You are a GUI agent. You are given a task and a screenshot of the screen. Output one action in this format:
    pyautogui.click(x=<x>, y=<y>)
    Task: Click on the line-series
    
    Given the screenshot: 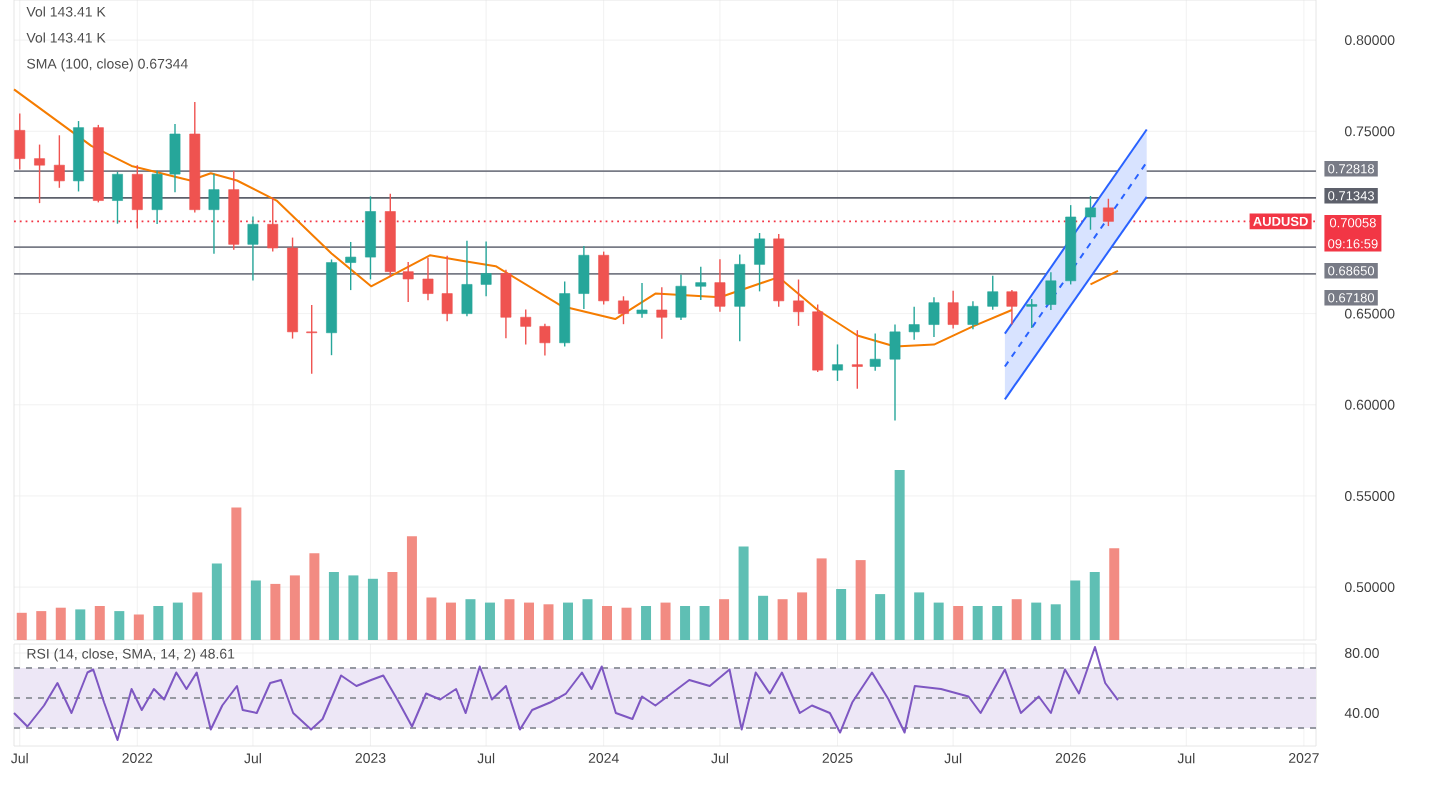 What is the action you would take?
    pyautogui.click(x=566, y=694)
    